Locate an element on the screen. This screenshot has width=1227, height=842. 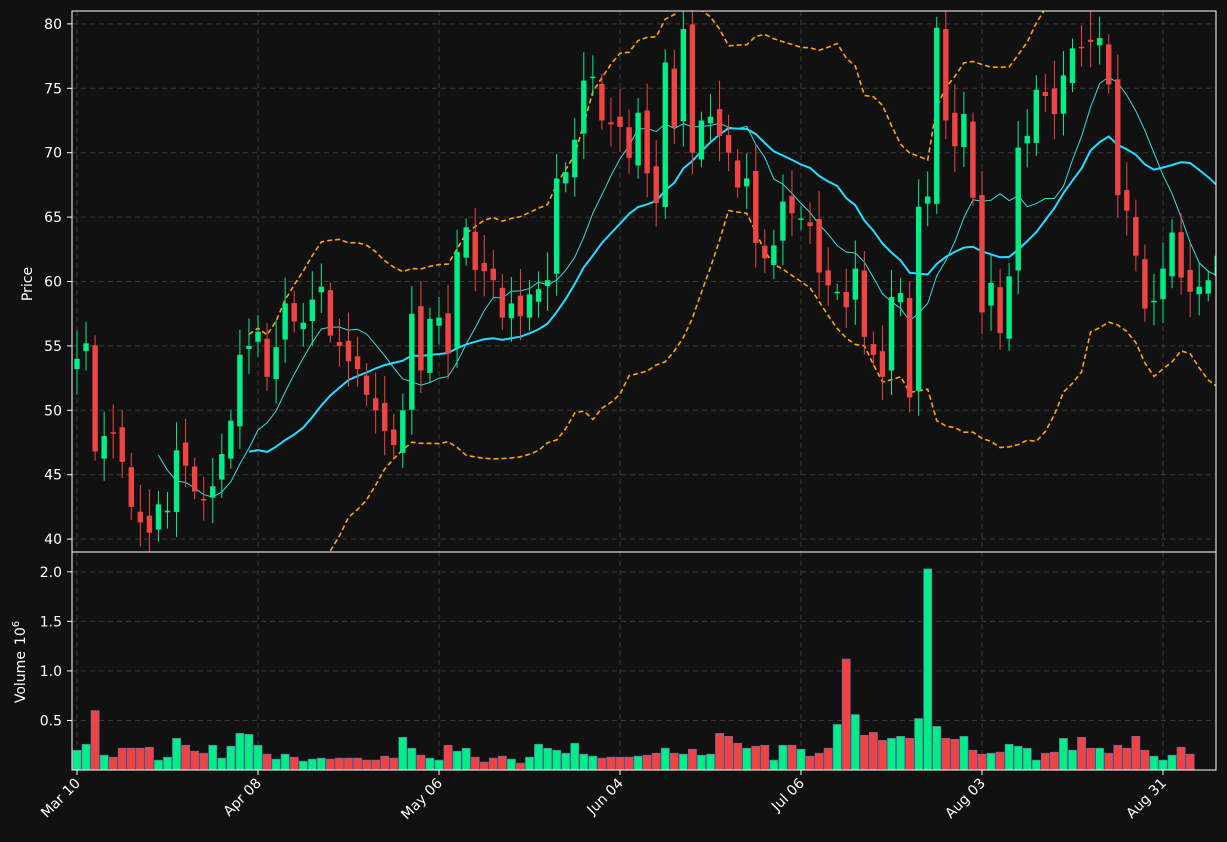
volume-label-text: Volume is located at coordinates (21, 677).